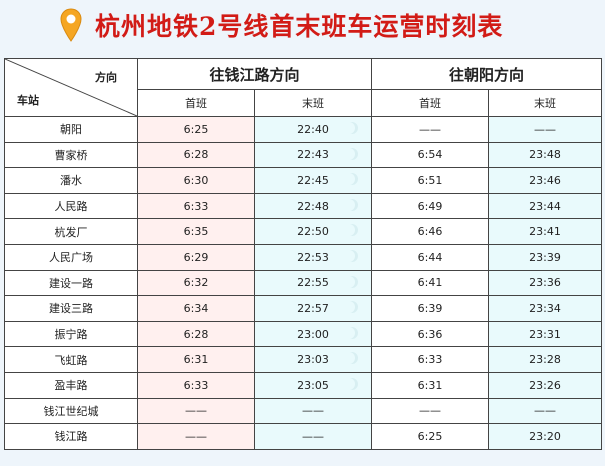 The width and height of the screenshot is (605, 466). I want to click on west-last-cell: 22:57, so click(313, 308).